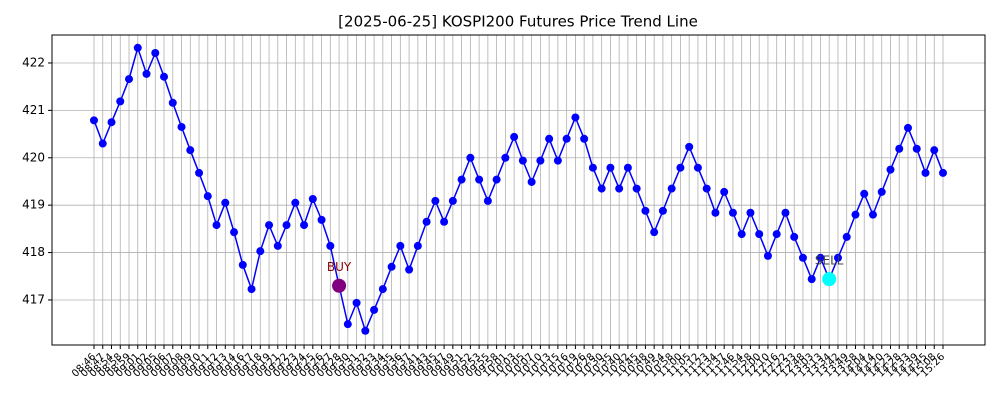 This screenshot has height=400, width=1000. What do you see at coordinates (33, 299) in the screenshot?
I see `y-tick-label: 417` at bounding box center [33, 299].